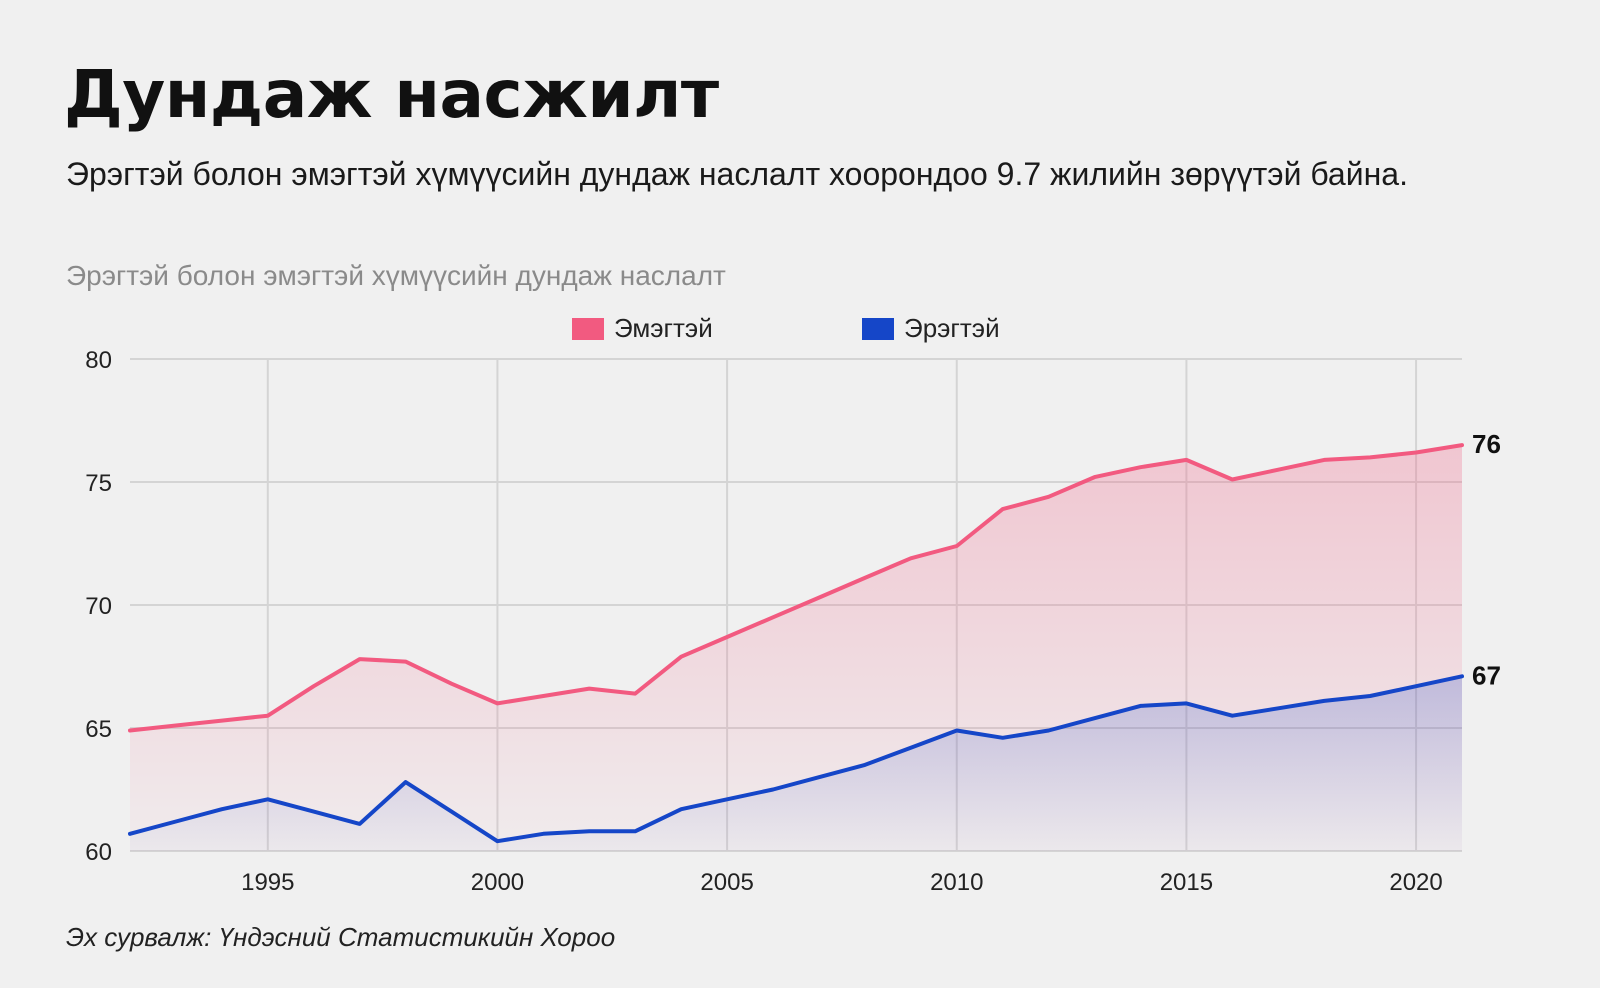 The height and width of the screenshot is (988, 1600). What do you see at coordinates (98, 852) in the screenshot?
I see `y-tick-label-60: 60` at bounding box center [98, 852].